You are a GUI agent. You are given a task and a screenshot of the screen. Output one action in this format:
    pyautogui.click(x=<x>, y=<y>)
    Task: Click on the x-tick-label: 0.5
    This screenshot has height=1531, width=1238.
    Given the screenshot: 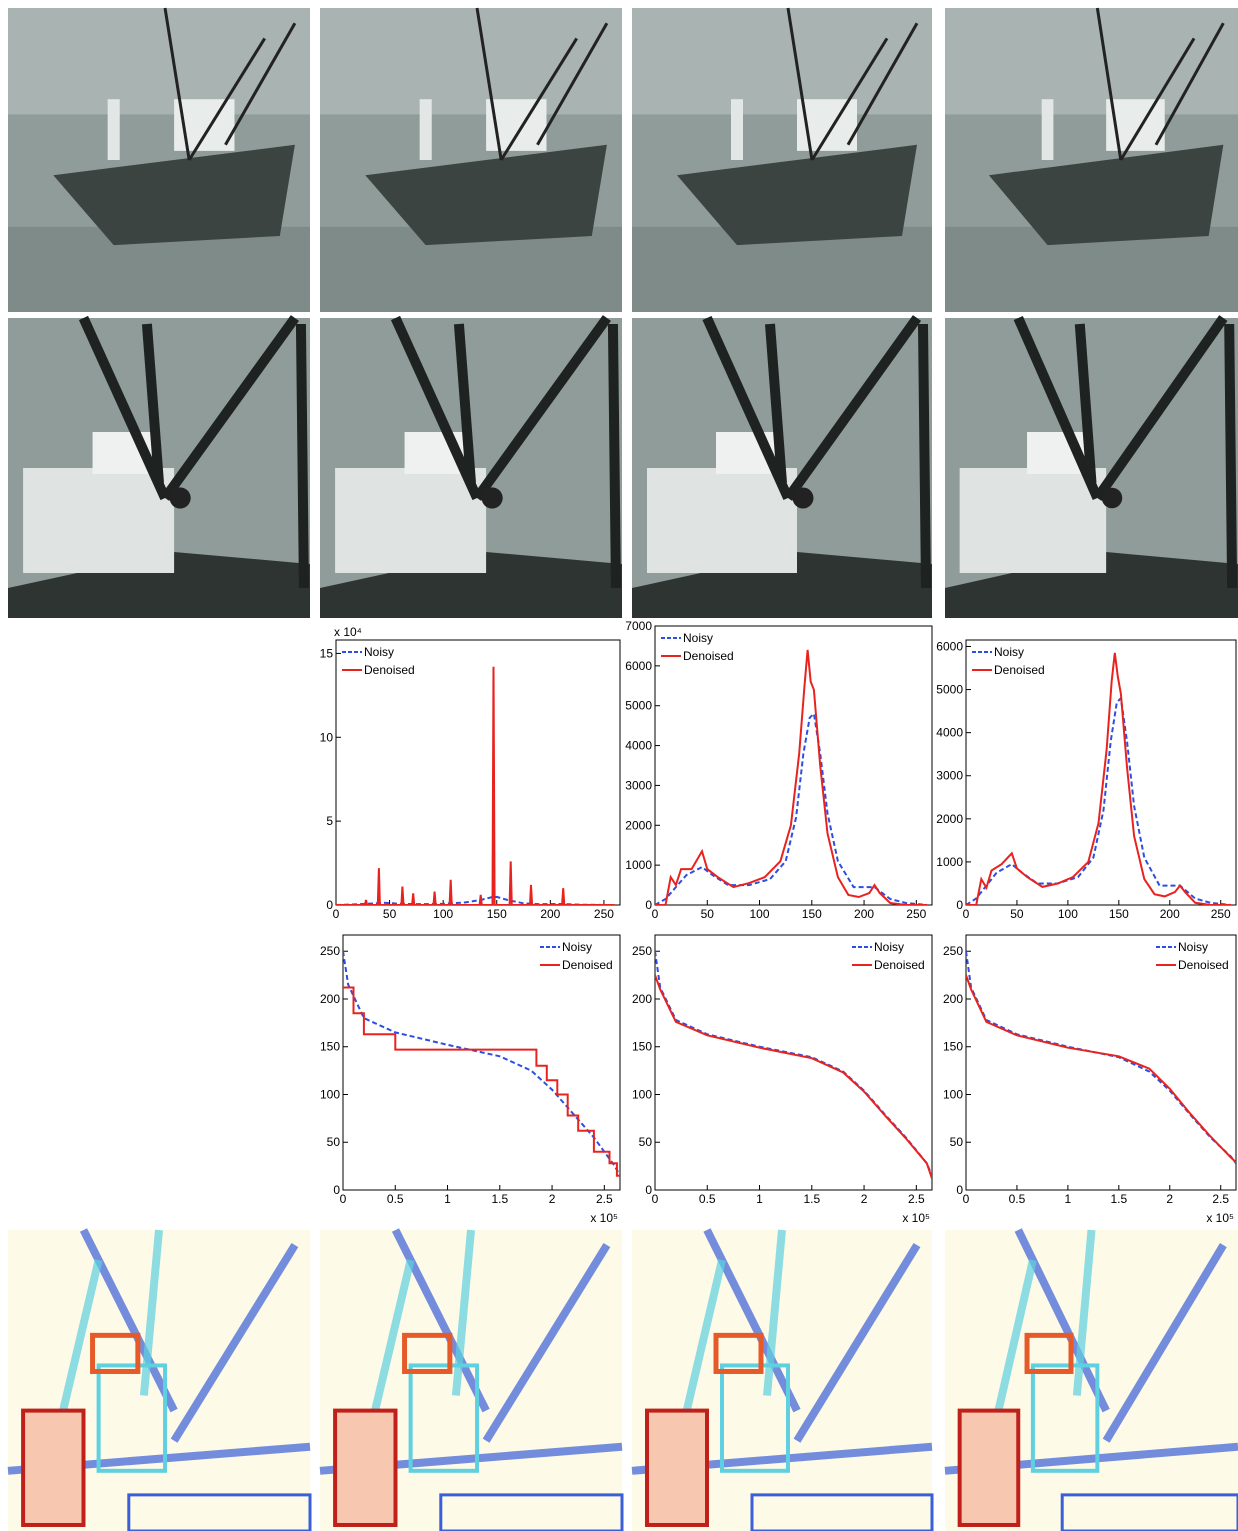 What is the action you would take?
    pyautogui.click(x=1017, y=1199)
    